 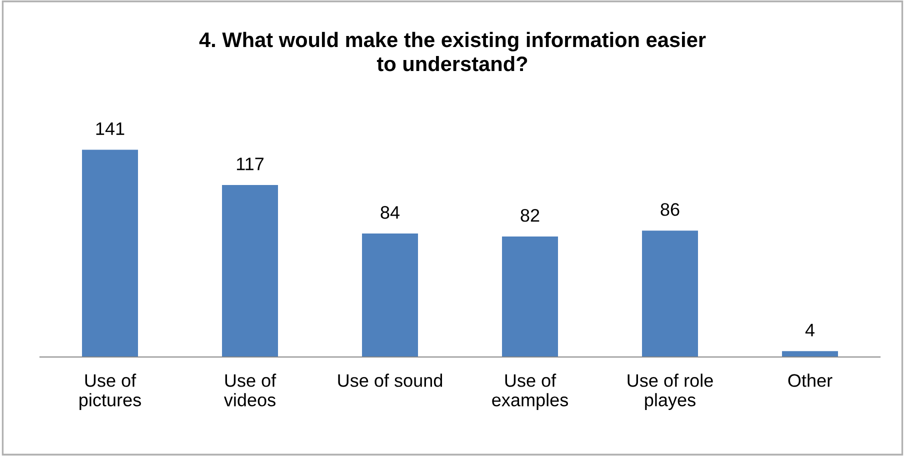 I want to click on x-tick-label: Use of role playes, so click(x=670, y=392).